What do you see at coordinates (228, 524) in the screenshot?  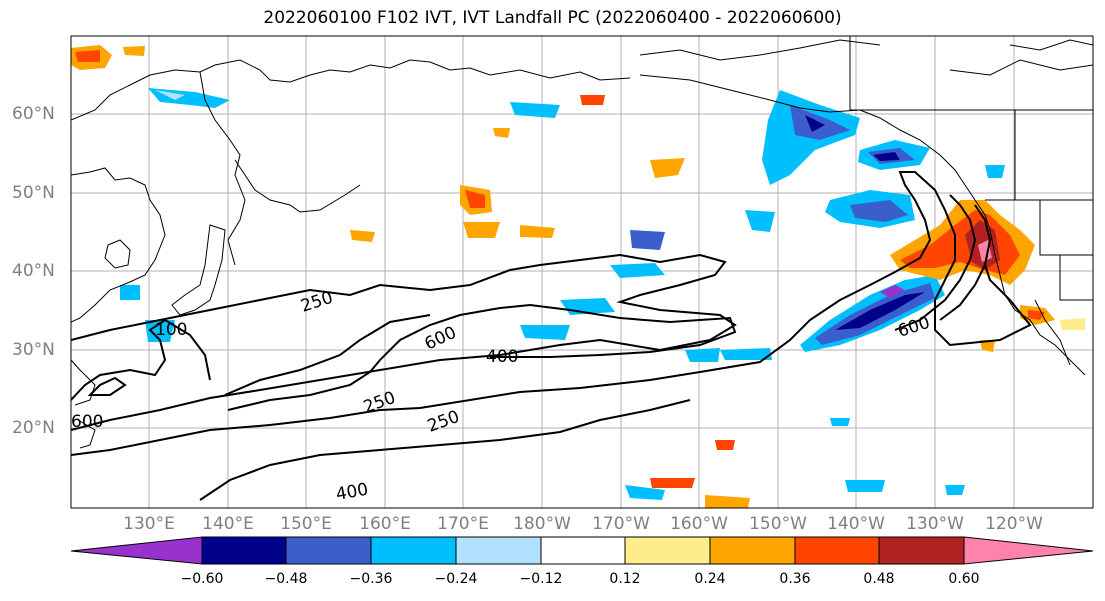 I see `lon-label: 140°E` at bounding box center [228, 524].